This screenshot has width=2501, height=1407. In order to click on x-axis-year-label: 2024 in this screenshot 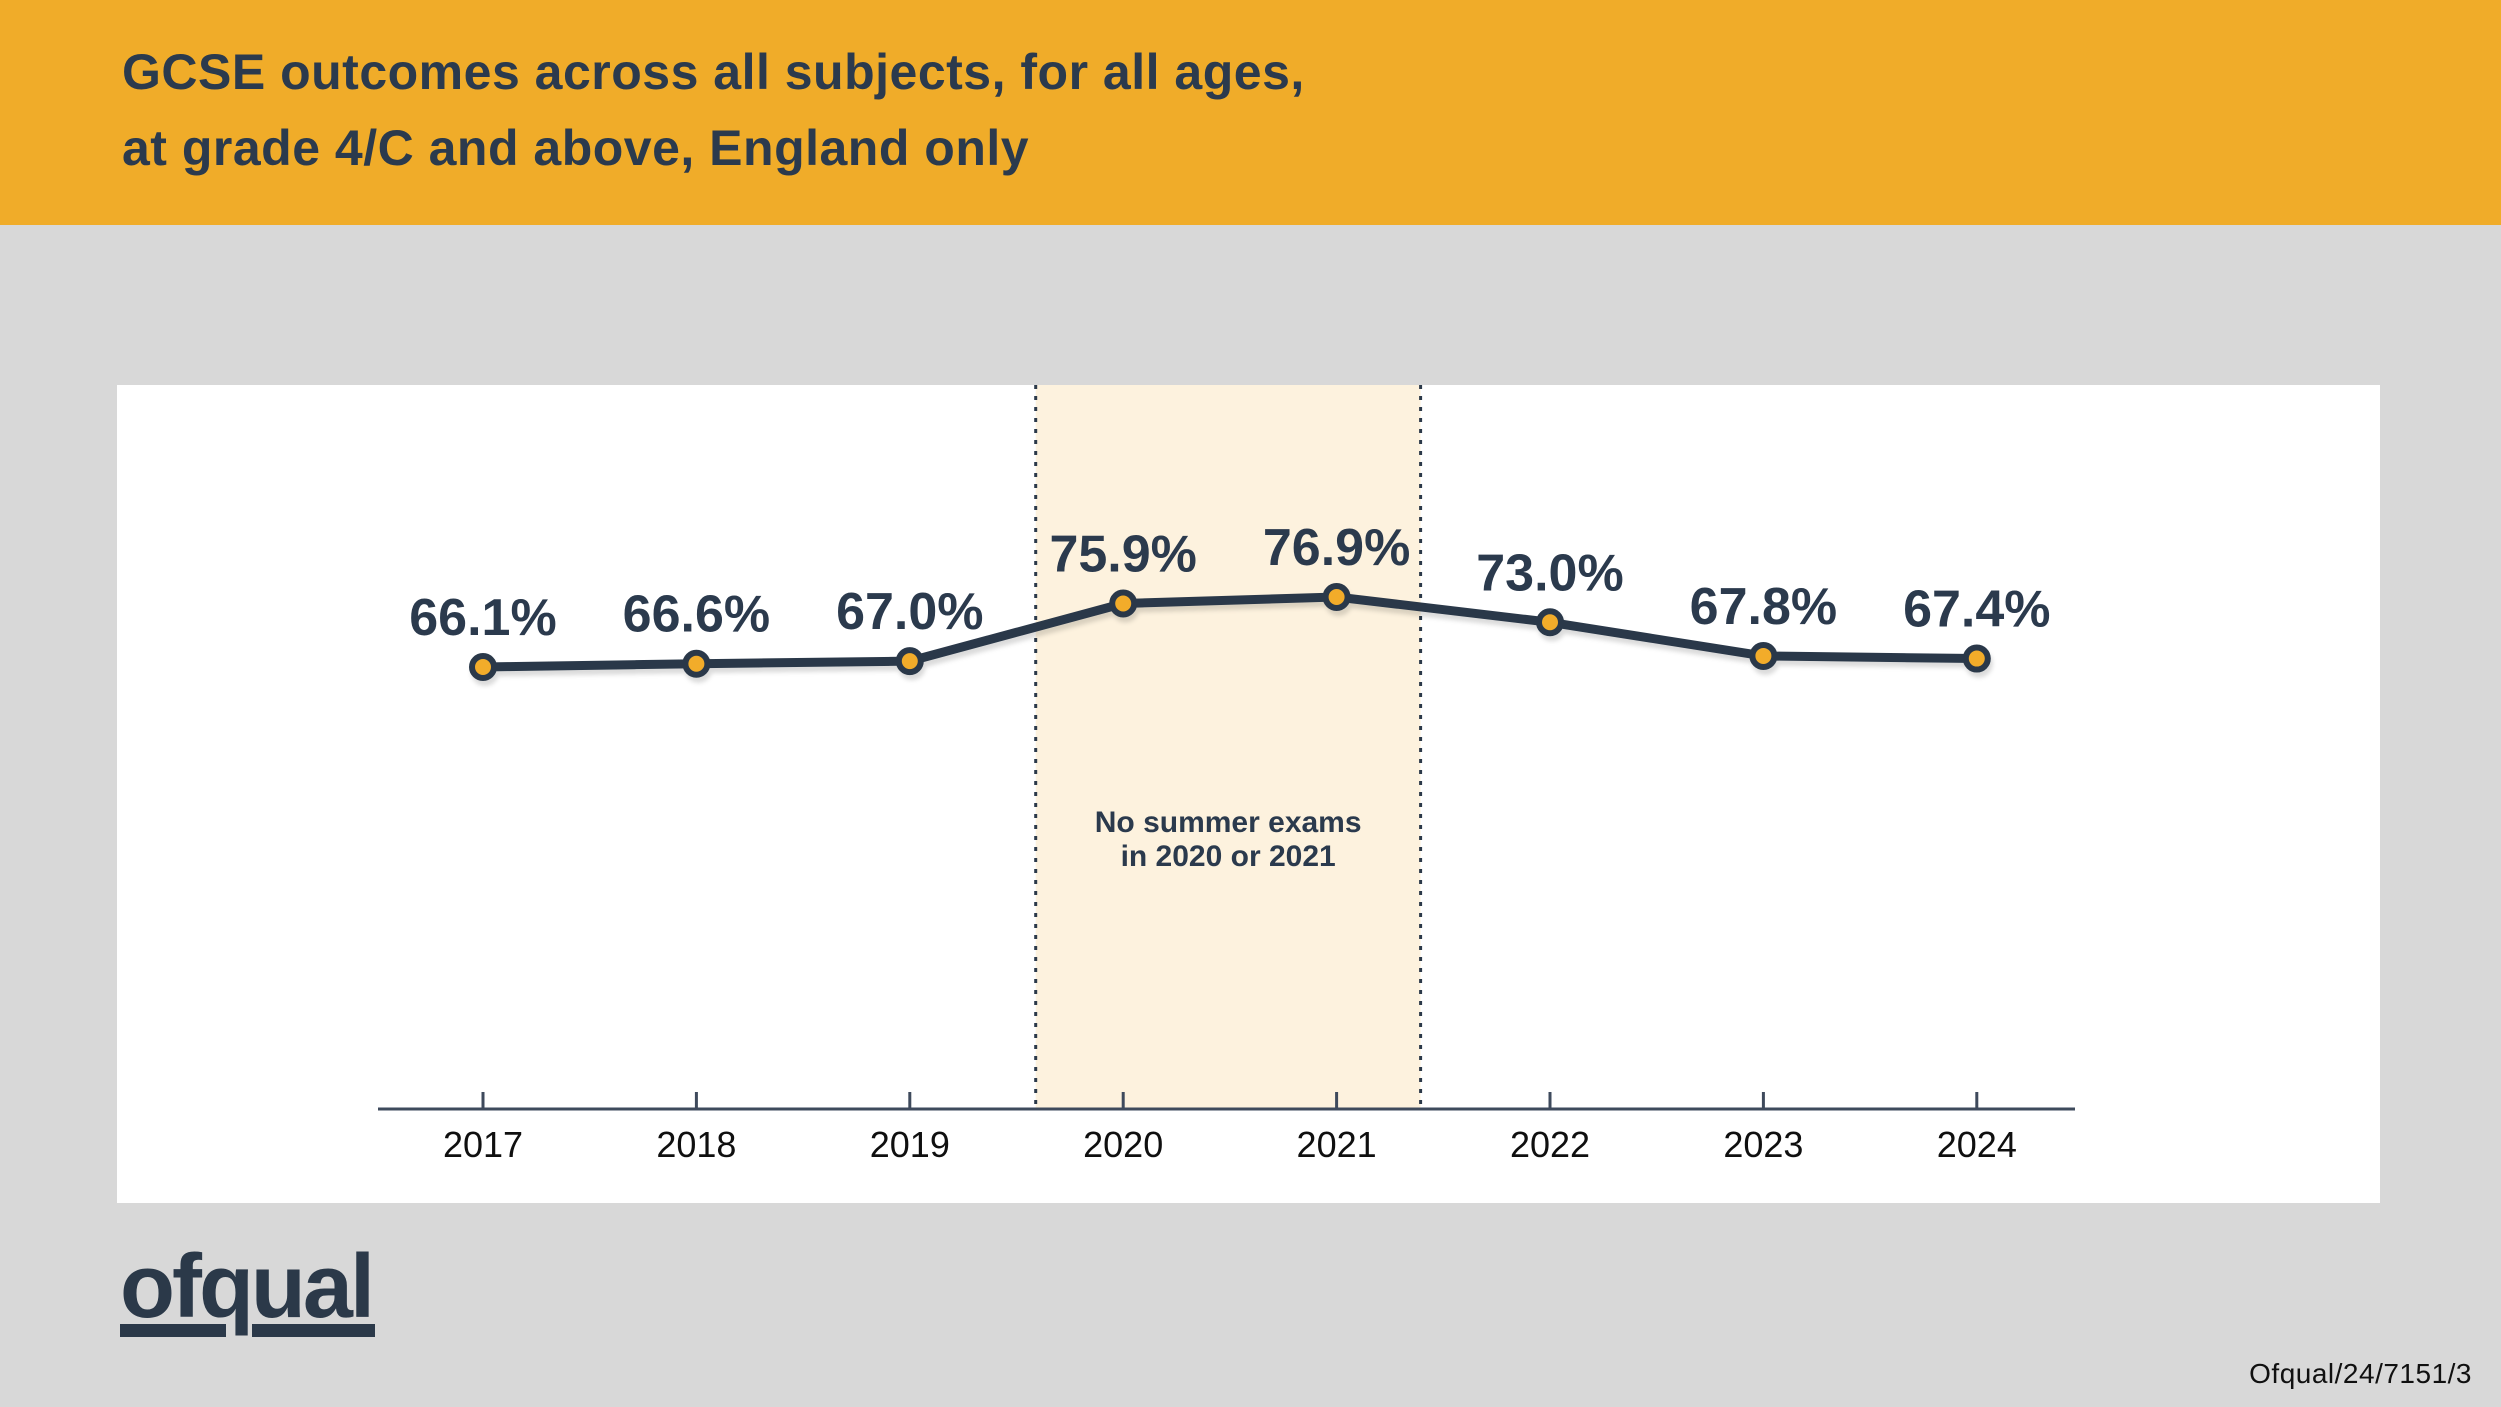, I will do `click(1977, 1144)`.